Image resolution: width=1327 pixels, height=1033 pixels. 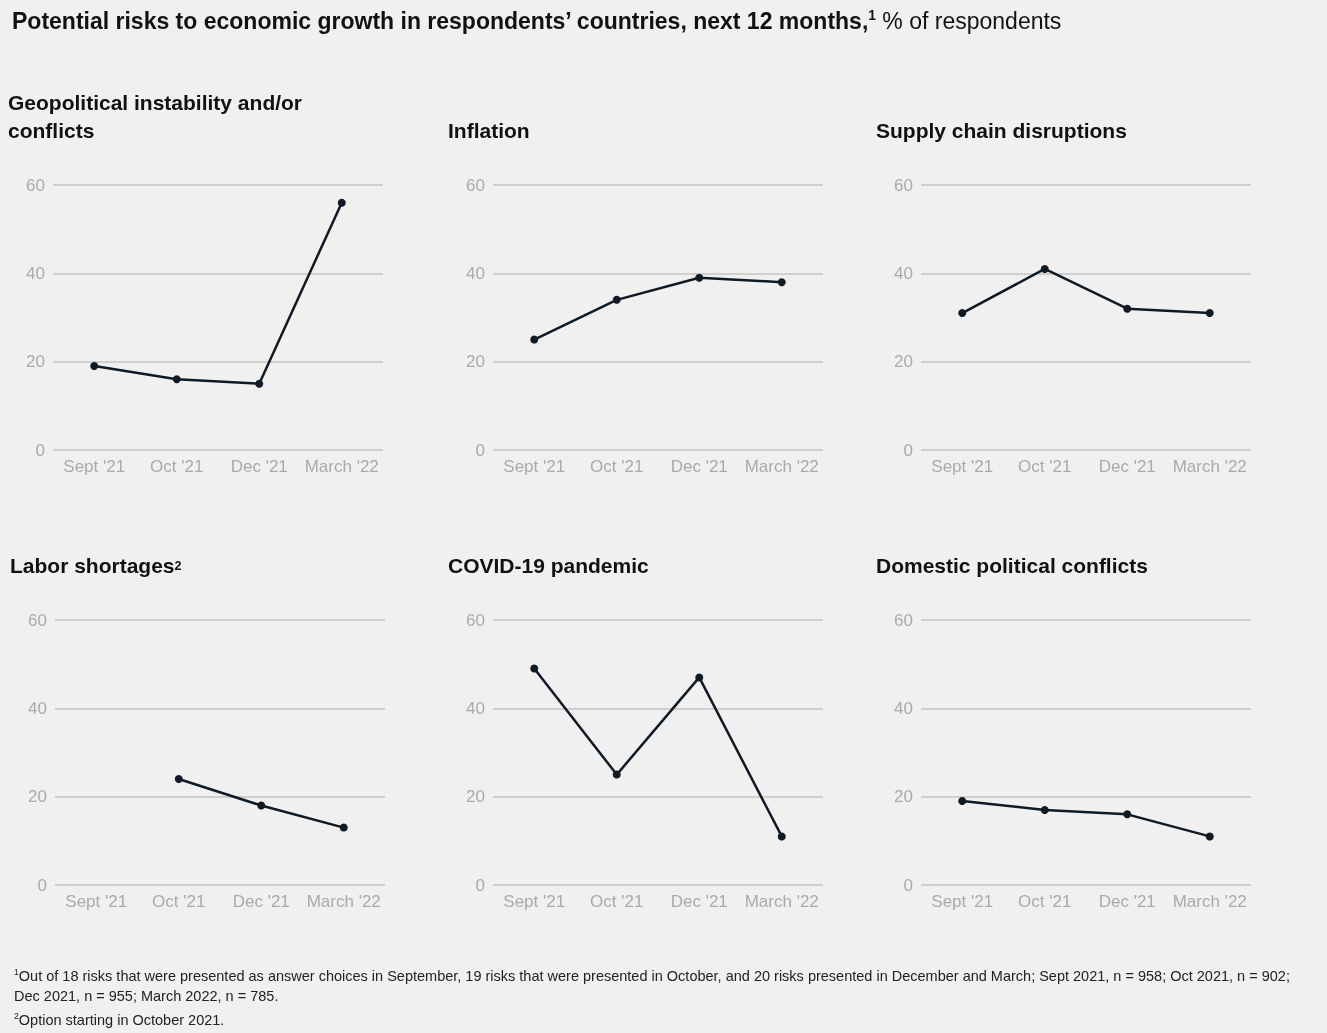 I want to click on chart-title: Domestic political conflicts, so click(x=1012, y=566).